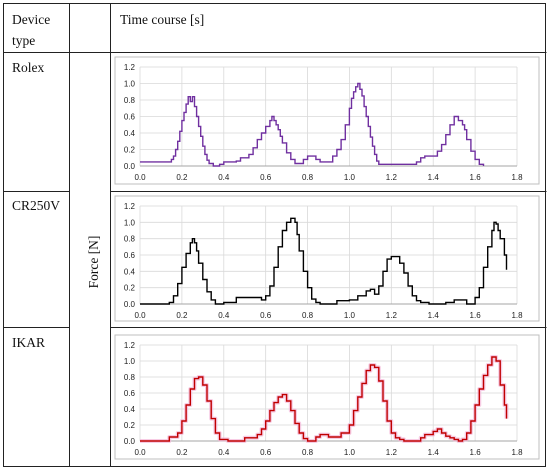 The width and height of the screenshot is (550, 470). Describe the element at coordinates (324, 261) in the screenshot. I see `series-line-cr250v` at that location.